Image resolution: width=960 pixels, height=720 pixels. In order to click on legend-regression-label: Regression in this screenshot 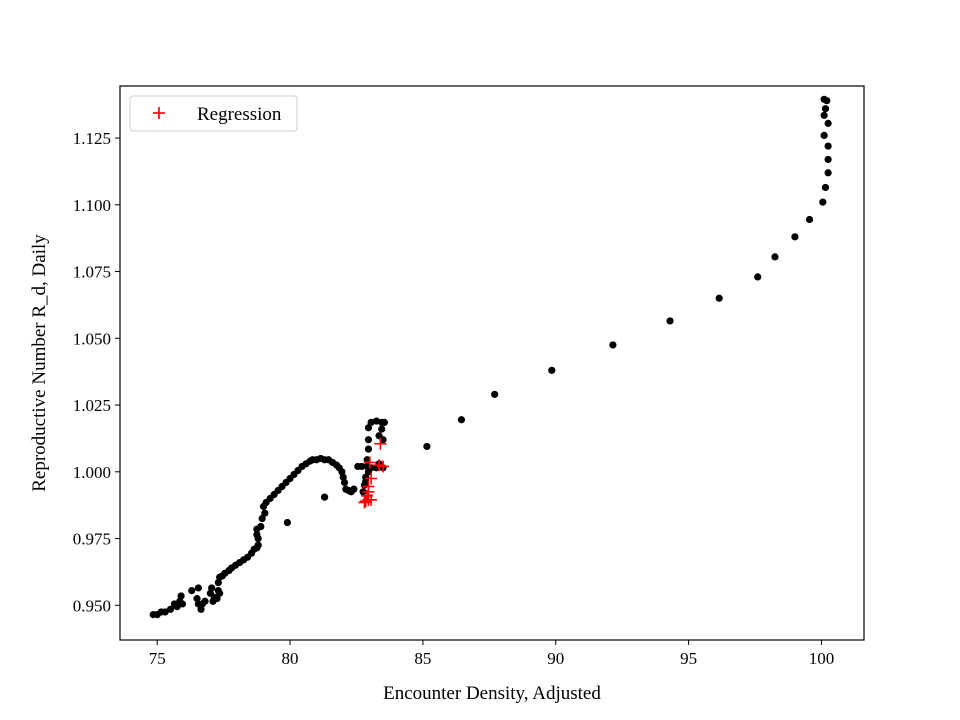, I will do `click(239, 114)`.